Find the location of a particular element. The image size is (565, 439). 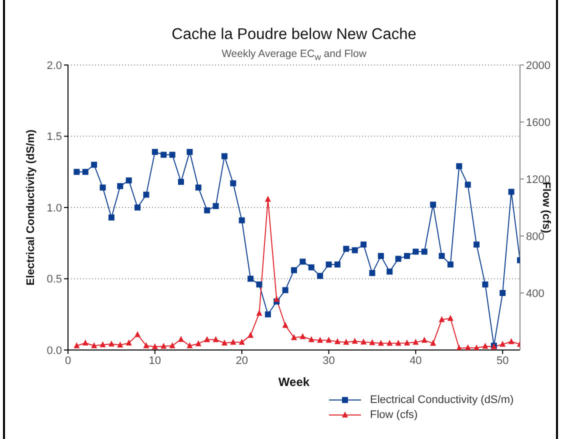

chart-title: Cache la Poudre below New Cache is located at coordinates (294, 35).